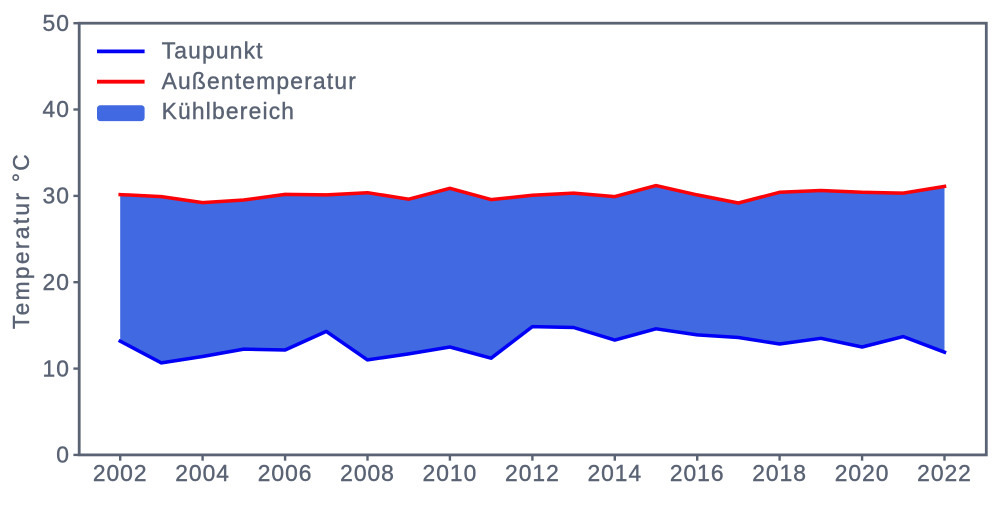 This screenshot has width=1000, height=505. What do you see at coordinates (56, 109) in the screenshot?
I see `svg-text: 40` at bounding box center [56, 109].